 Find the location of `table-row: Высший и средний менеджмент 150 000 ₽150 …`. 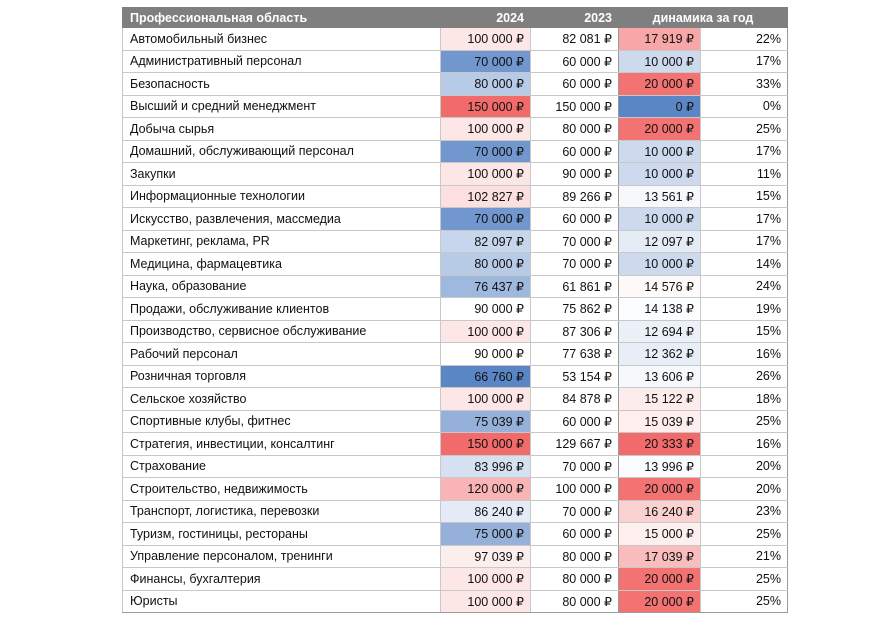

table-row: Высший и средний менеджмент 150 000 ₽150 … is located at coordinates (455, 106).